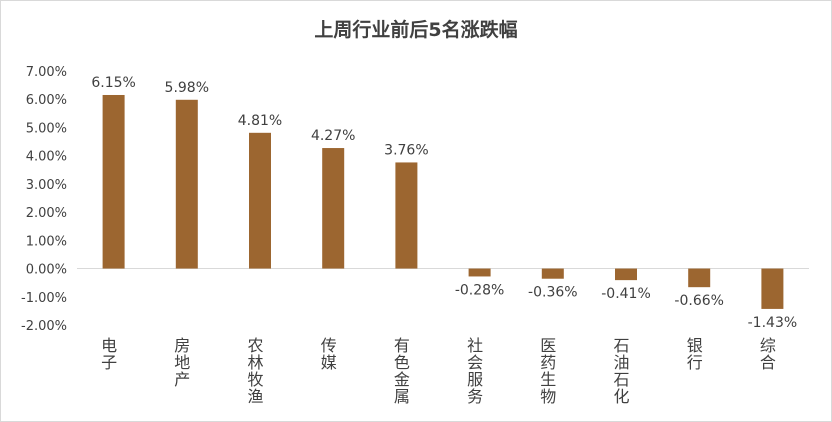 The height and width of the screenshot is (422, 832). What do you see at coordinates (46, 270) in the screenshot?
I see `y-tick-label: 0.00%` at bounding box center [46, 270].